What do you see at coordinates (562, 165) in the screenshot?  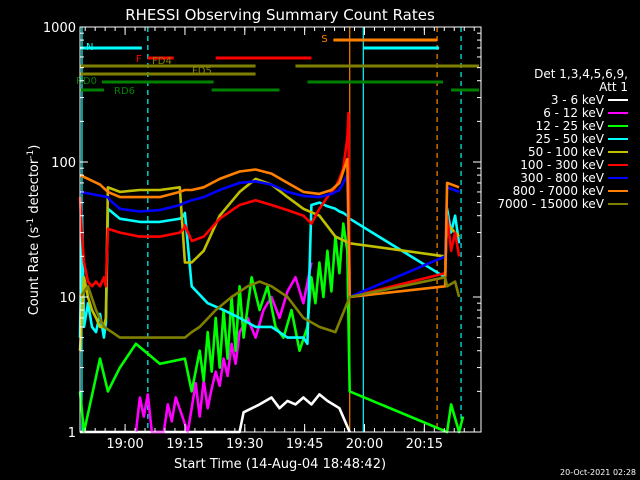 I see `legend-entry-label: 100 - 300 keV` at bounding box center [562, 165].